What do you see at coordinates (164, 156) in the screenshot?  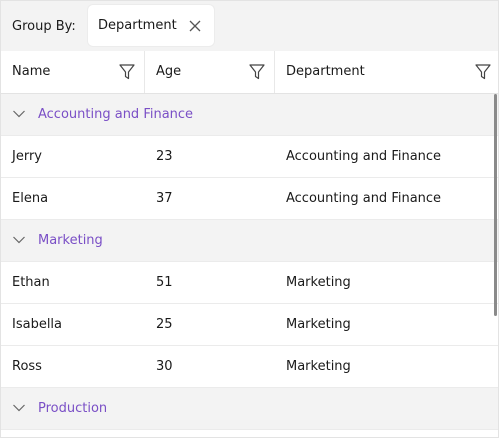 I see `cell-age: 23` at bounding box center [164, 156].